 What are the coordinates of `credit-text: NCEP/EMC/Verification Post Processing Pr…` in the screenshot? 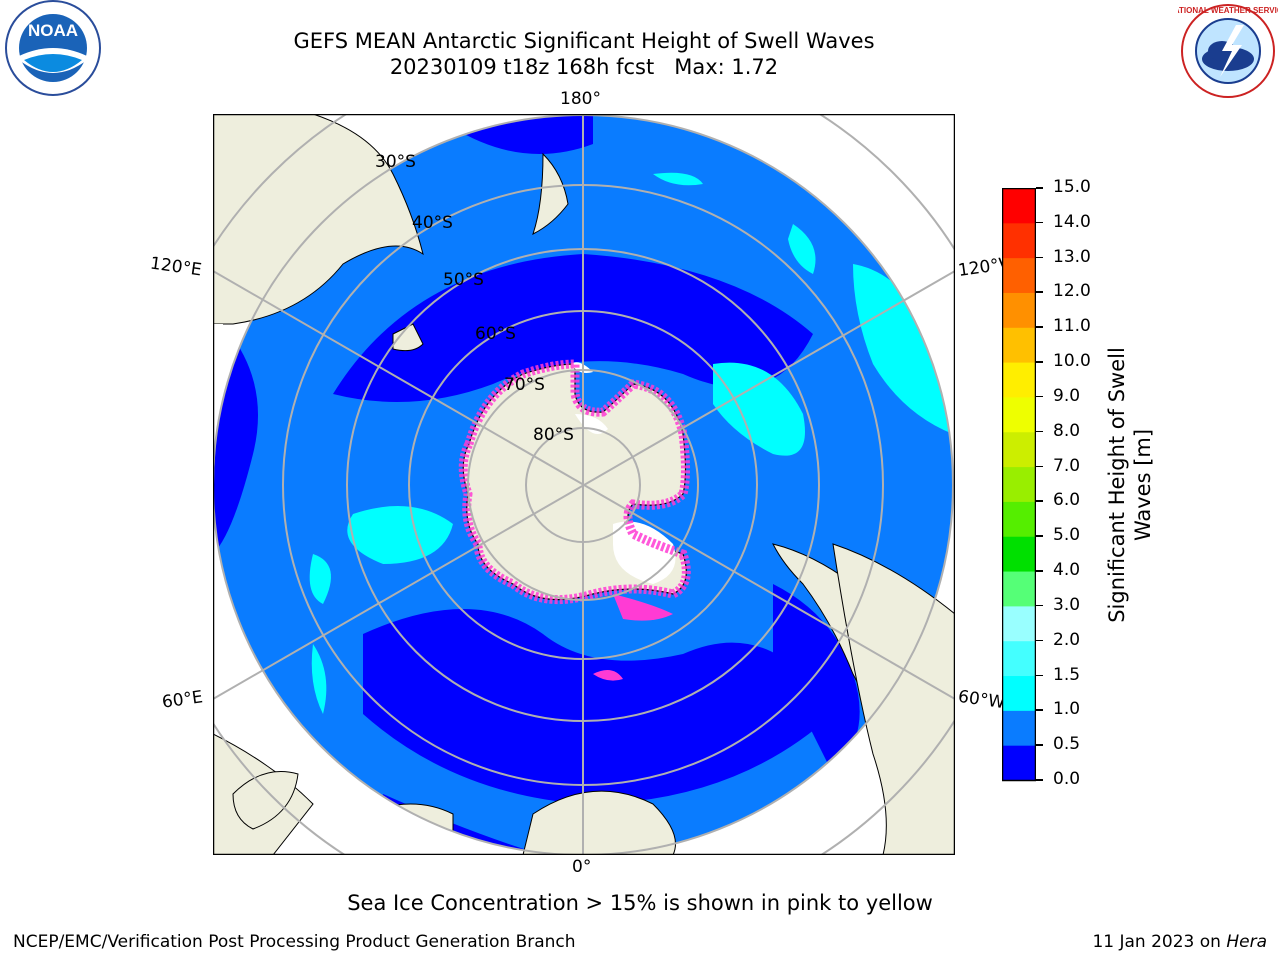 It's located at (294, 942).